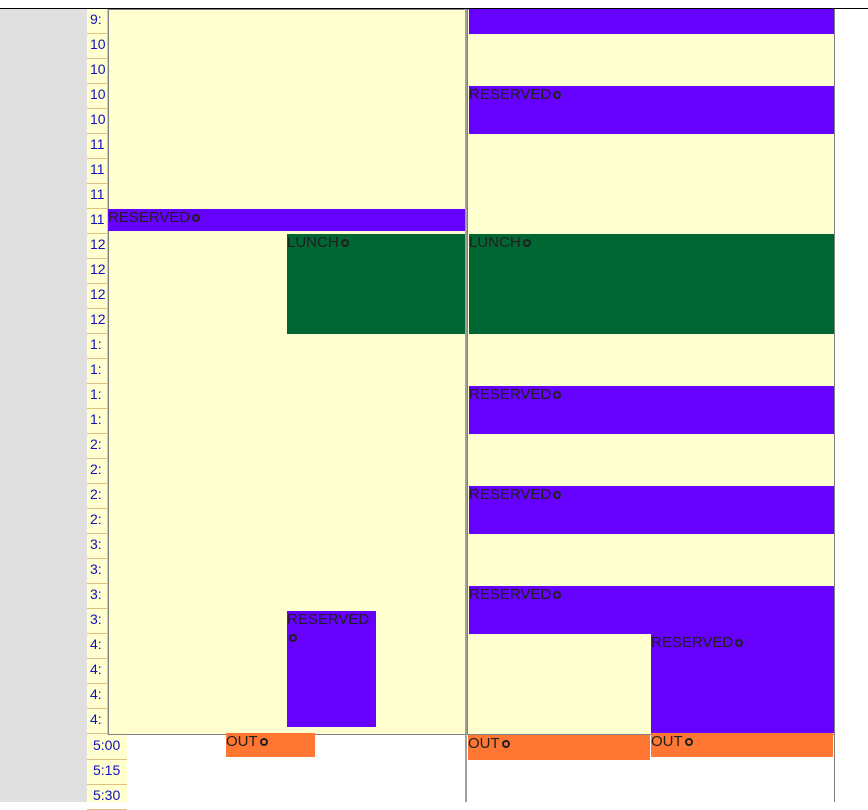 The height and width of the screenshot is (810, 868). I want to click on top-rule, so click(434, 8).